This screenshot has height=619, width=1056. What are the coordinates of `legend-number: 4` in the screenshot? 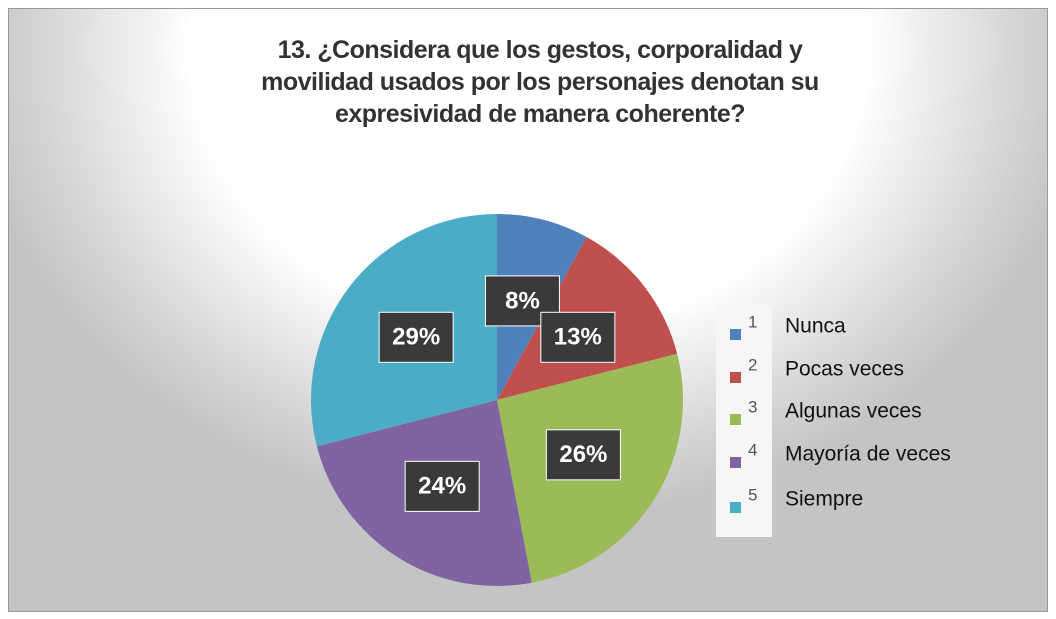 It's located at (752, 449).